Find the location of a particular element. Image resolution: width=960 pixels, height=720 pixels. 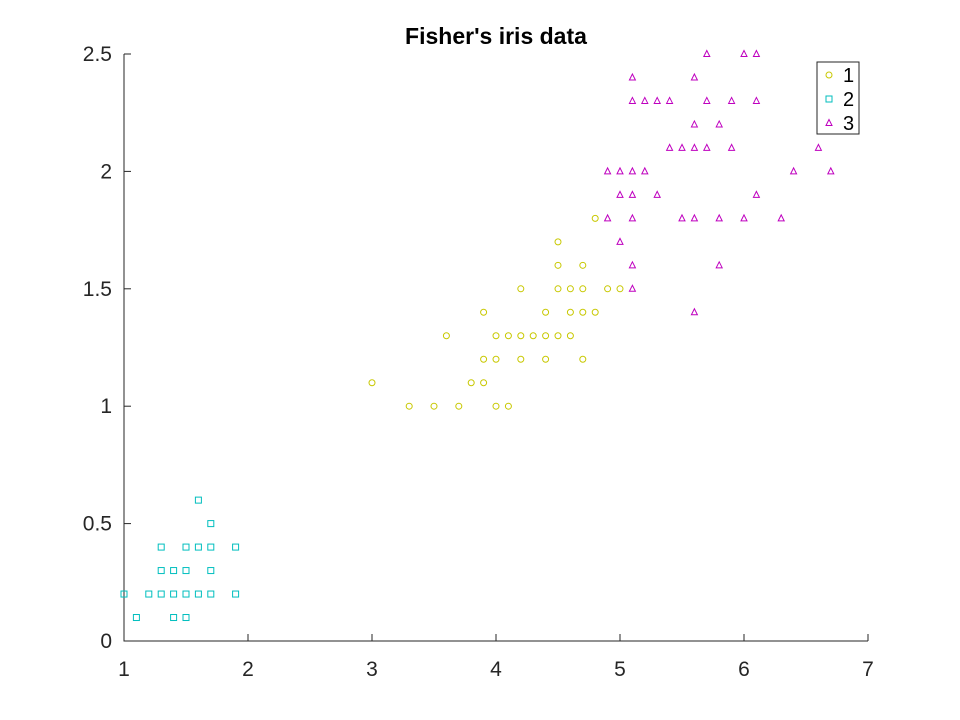

x-tick-label: 2 is located at coordinates (248, 669).